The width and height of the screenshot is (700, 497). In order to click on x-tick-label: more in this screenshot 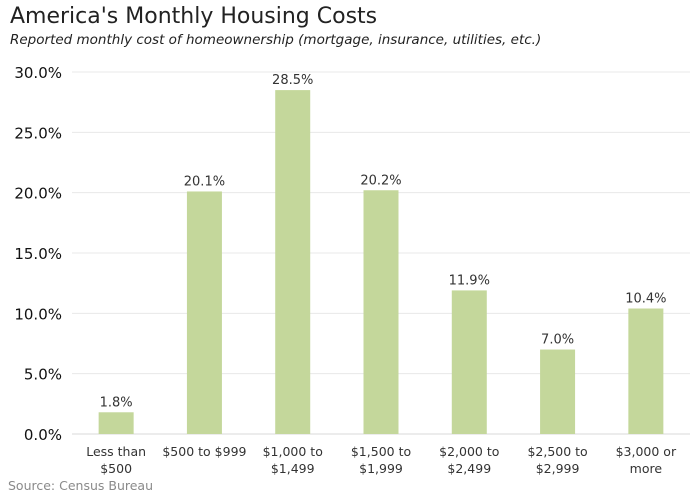, I will do `click(646, 468)`.